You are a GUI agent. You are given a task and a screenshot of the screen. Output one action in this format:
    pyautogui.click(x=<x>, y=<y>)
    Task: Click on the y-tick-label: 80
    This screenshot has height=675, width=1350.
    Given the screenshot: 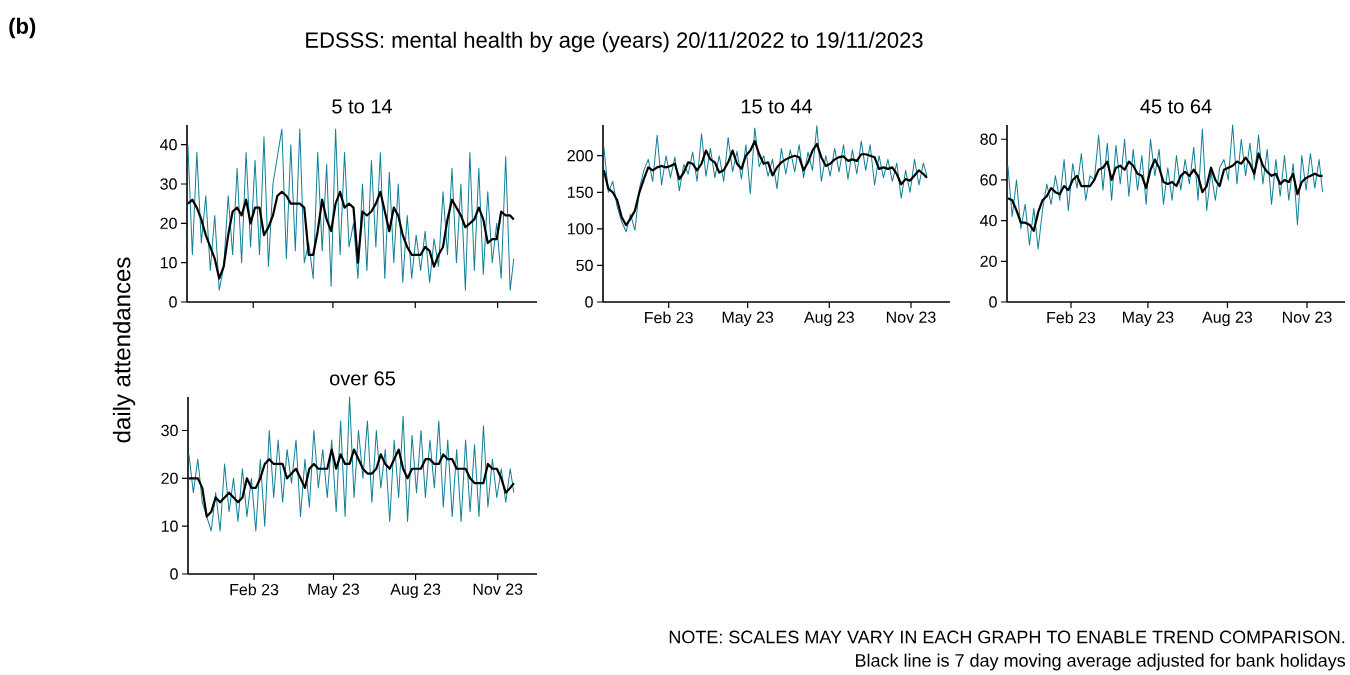 What is the action you would take?
    pyautogui.click(x=988, y=139)
    